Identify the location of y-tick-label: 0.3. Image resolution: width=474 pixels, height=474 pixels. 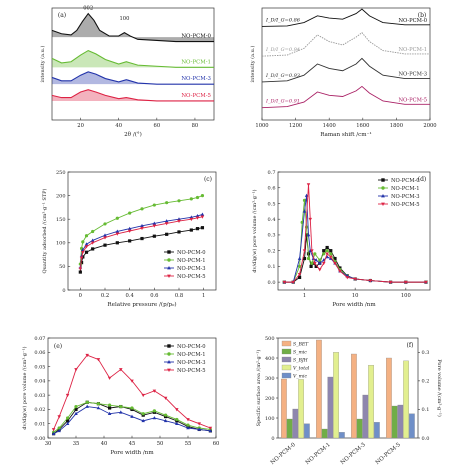
(272, 236).